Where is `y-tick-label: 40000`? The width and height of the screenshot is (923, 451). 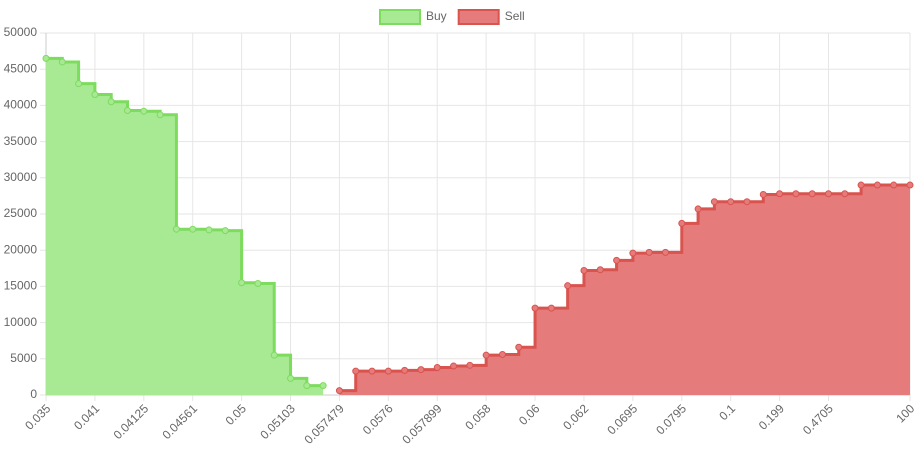 y-tick-label: 40000 is located at coordinates (21, 105).